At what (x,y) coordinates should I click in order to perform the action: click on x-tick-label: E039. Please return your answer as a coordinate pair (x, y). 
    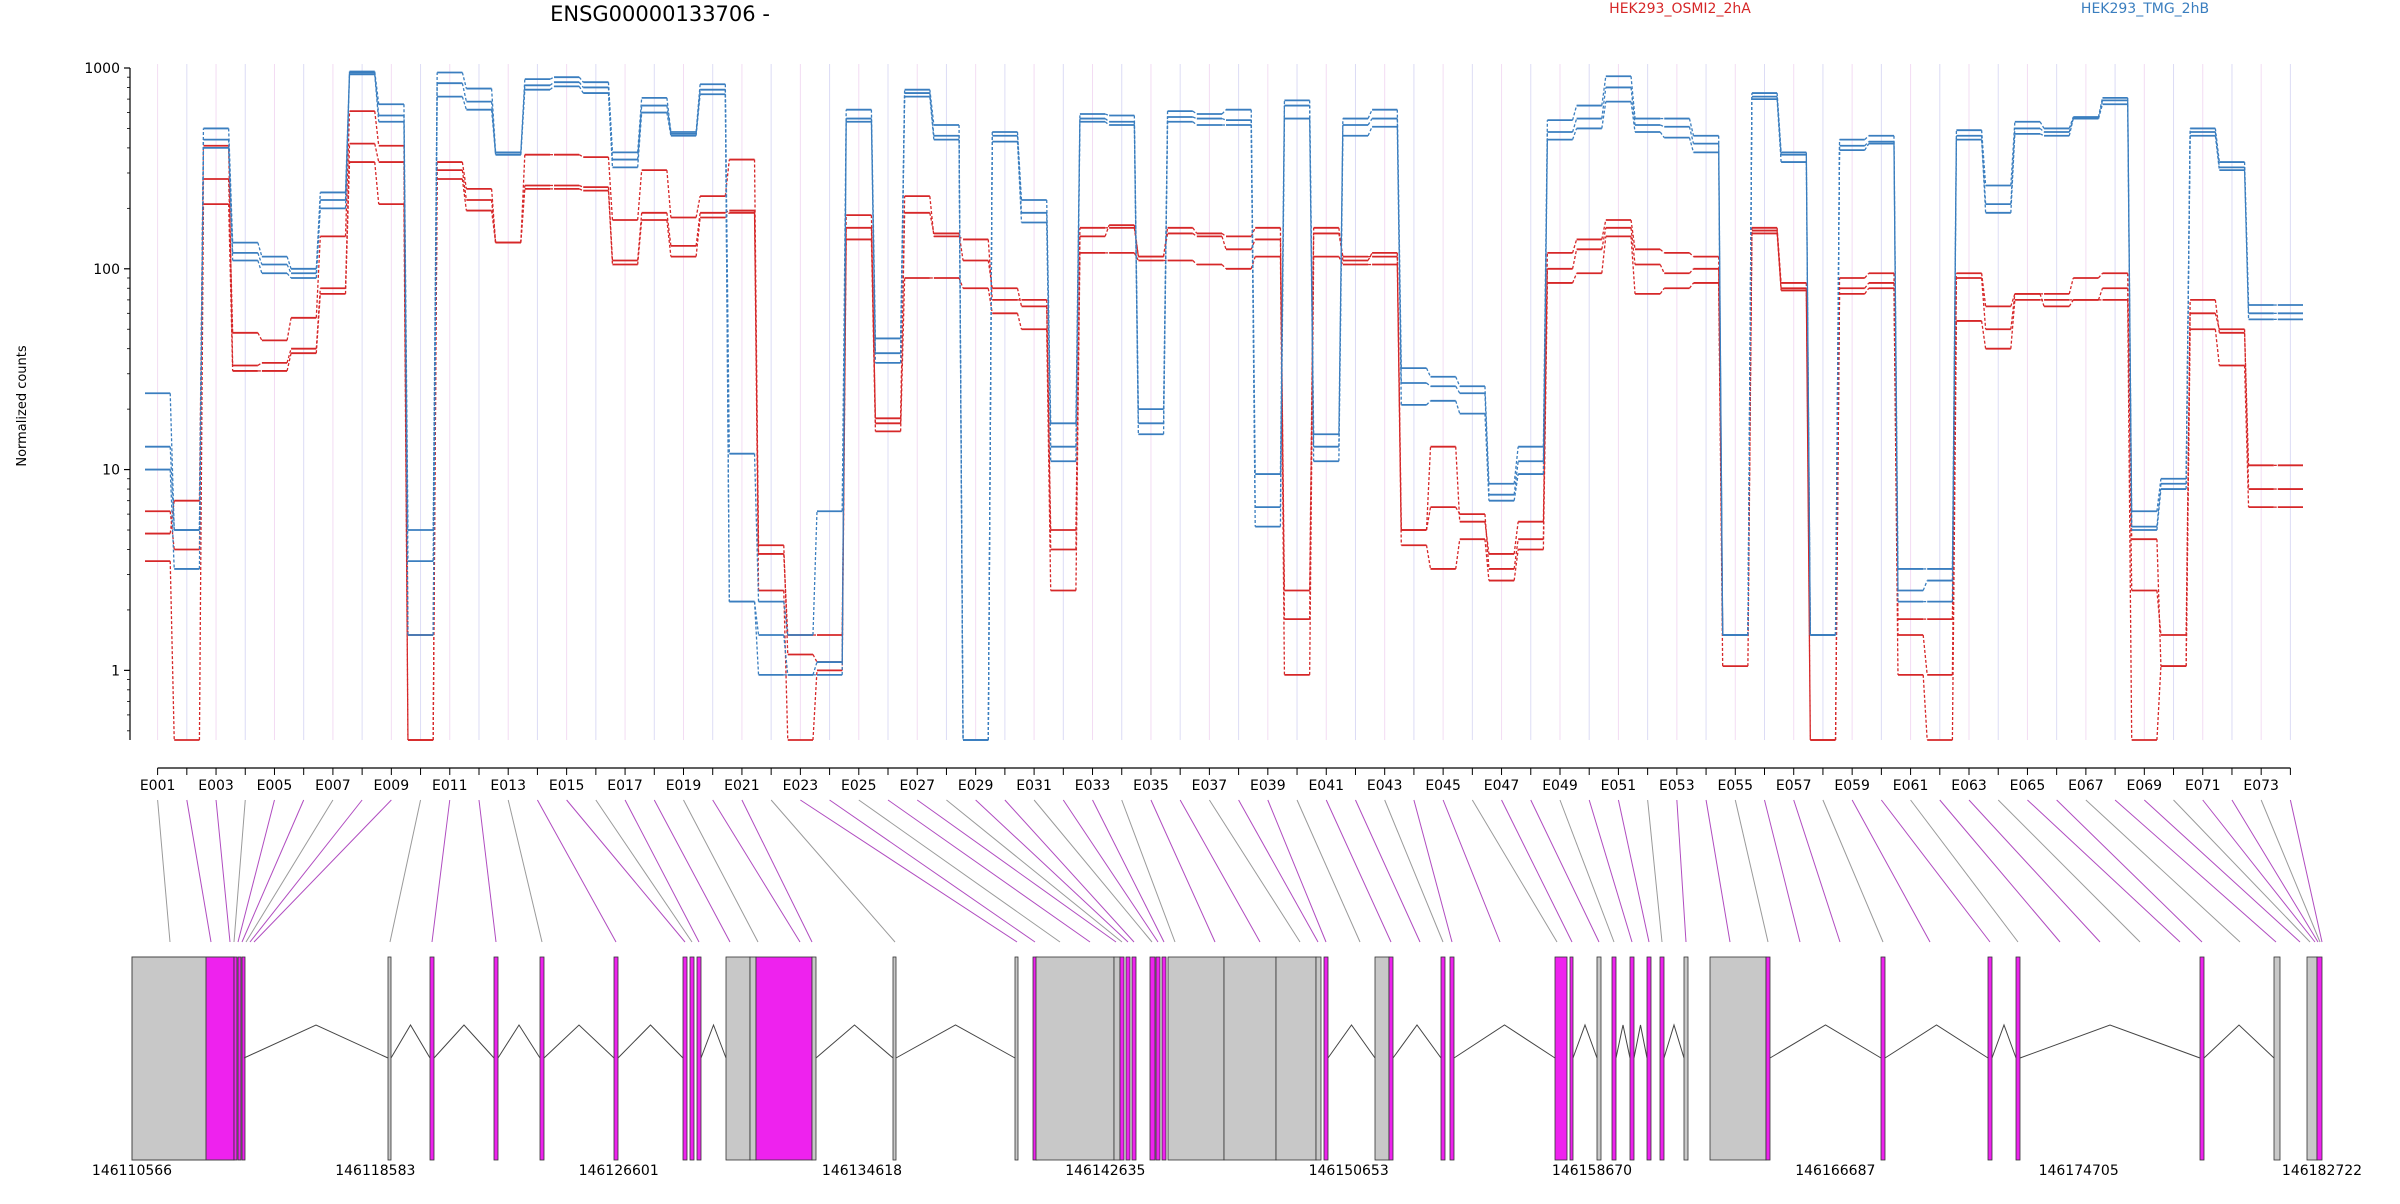
    Looking at the image, I should click on (1268, 786).